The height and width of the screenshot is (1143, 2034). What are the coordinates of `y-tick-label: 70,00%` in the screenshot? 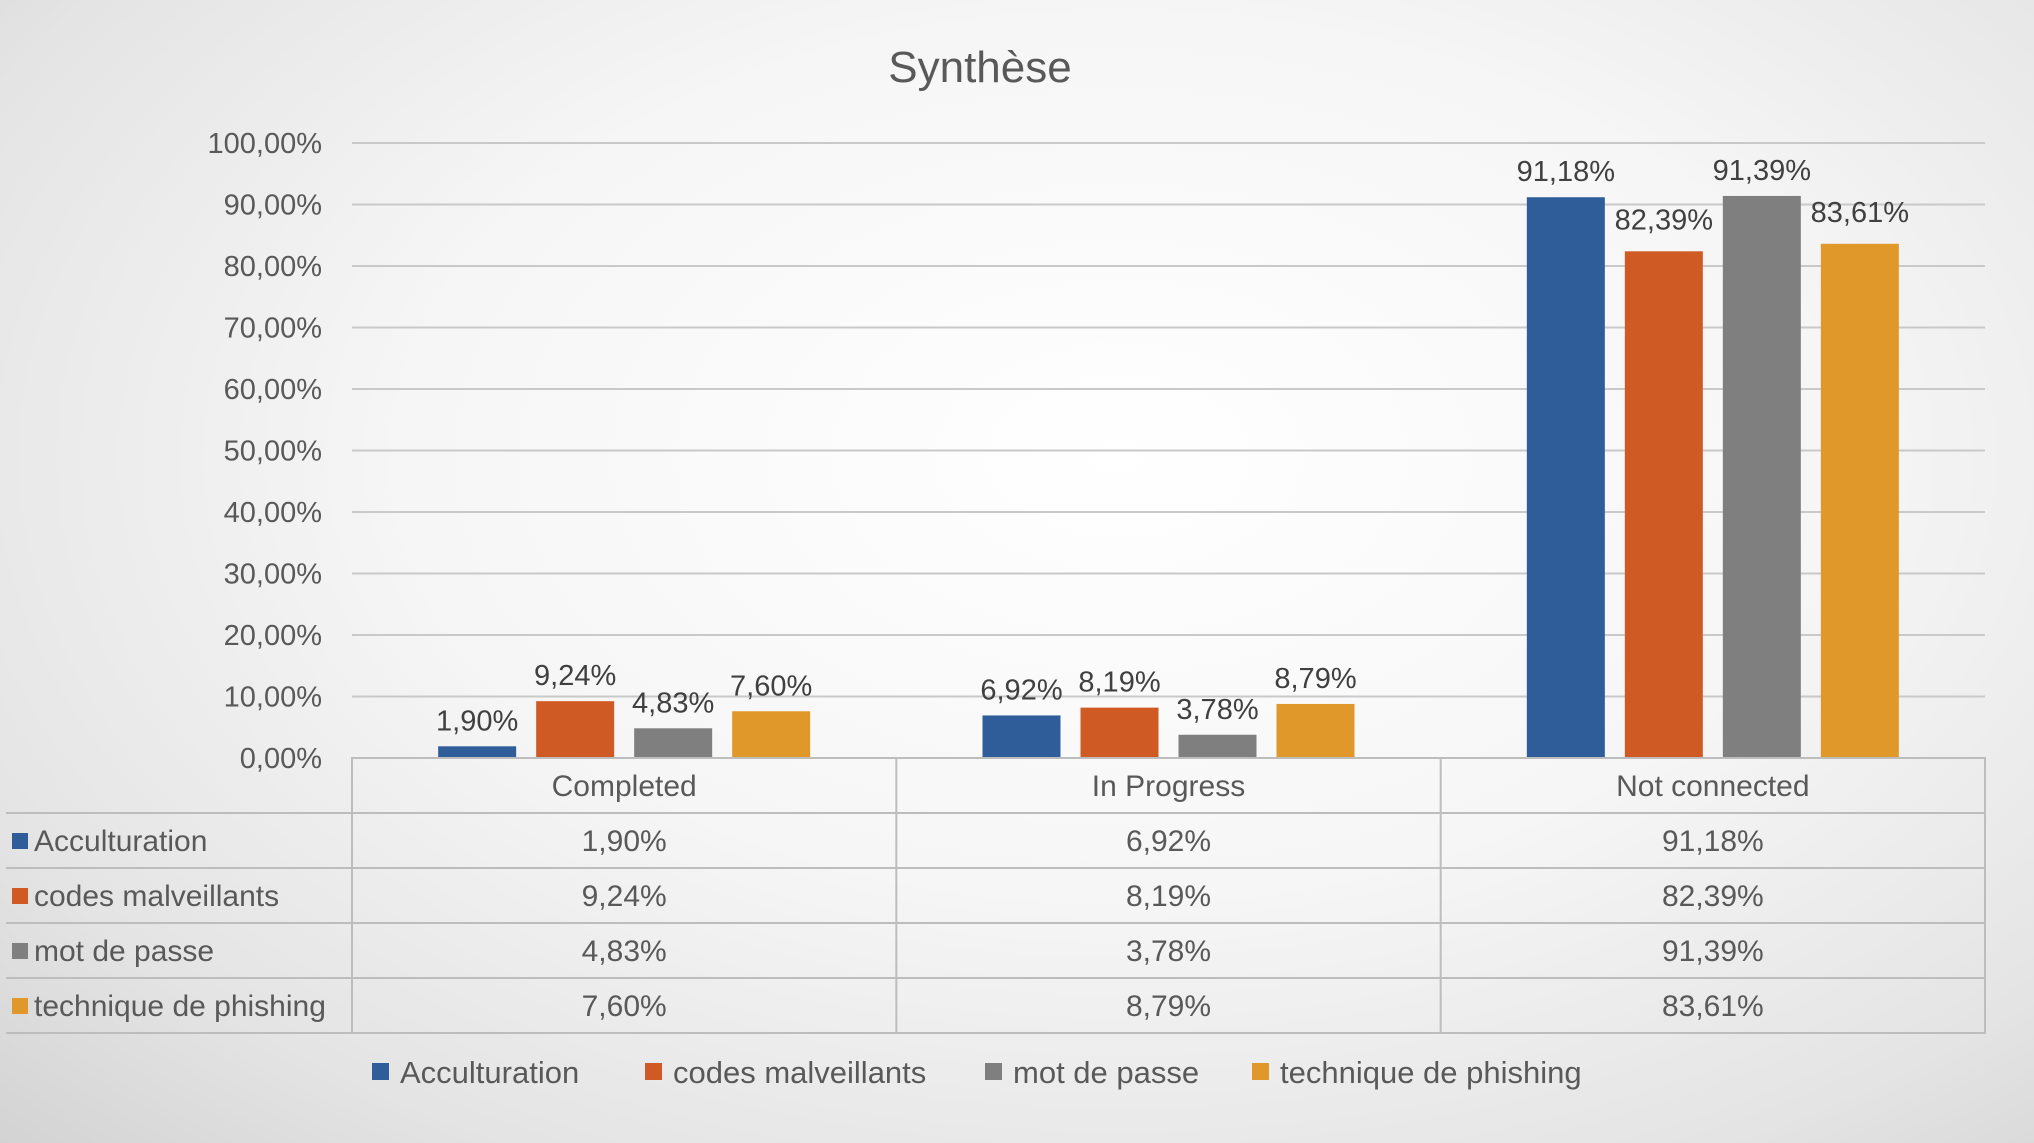 It's located at (273, 329).